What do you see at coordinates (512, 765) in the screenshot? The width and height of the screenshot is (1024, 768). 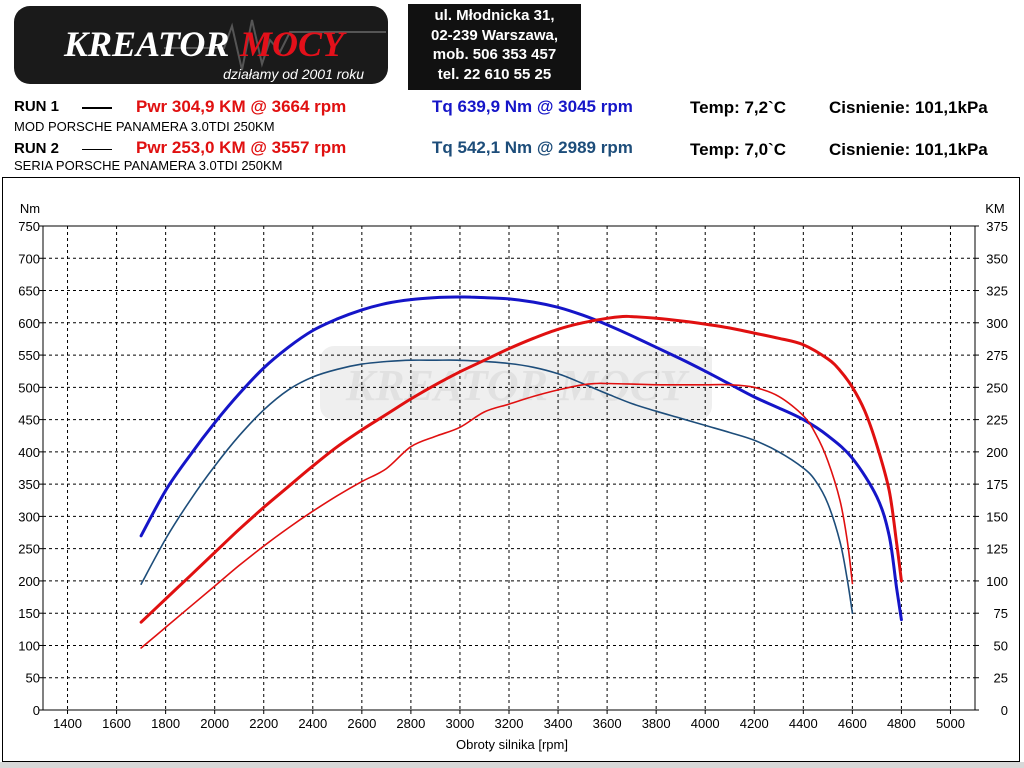 I see `bottom-bar` at bounding box center [512, 765].